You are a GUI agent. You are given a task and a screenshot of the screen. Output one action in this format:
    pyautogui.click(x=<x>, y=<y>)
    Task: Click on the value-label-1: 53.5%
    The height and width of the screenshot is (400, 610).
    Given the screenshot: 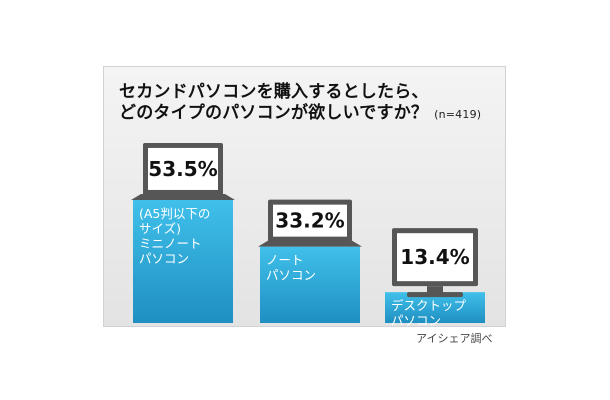 What is the action you would take?
    pyautogui.click(x=182, y=169)
    